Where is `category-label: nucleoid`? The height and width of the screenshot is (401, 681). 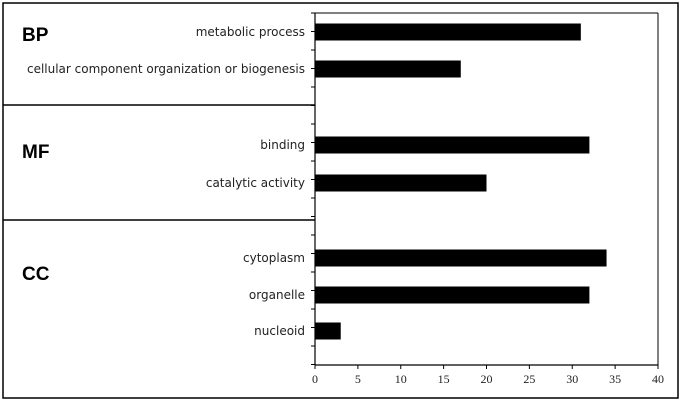
category-label: nucleoid is located at coordinates (279, 331).